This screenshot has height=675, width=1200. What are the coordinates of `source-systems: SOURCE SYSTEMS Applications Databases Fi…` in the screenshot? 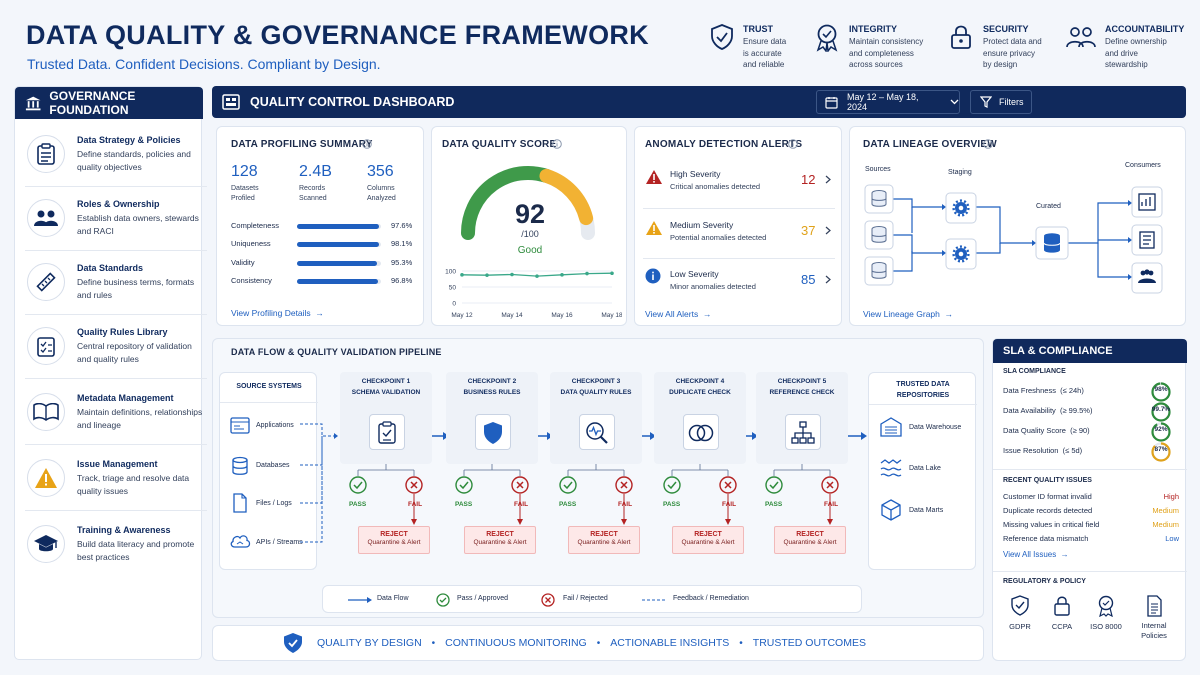 It's located at (268, 471).